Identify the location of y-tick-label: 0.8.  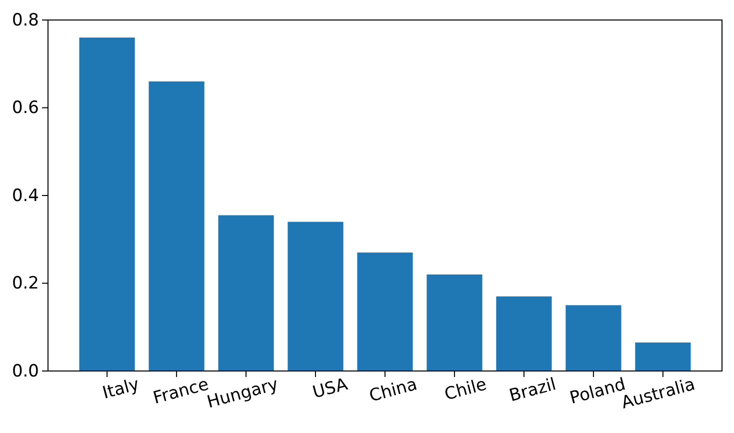
(25, 20).